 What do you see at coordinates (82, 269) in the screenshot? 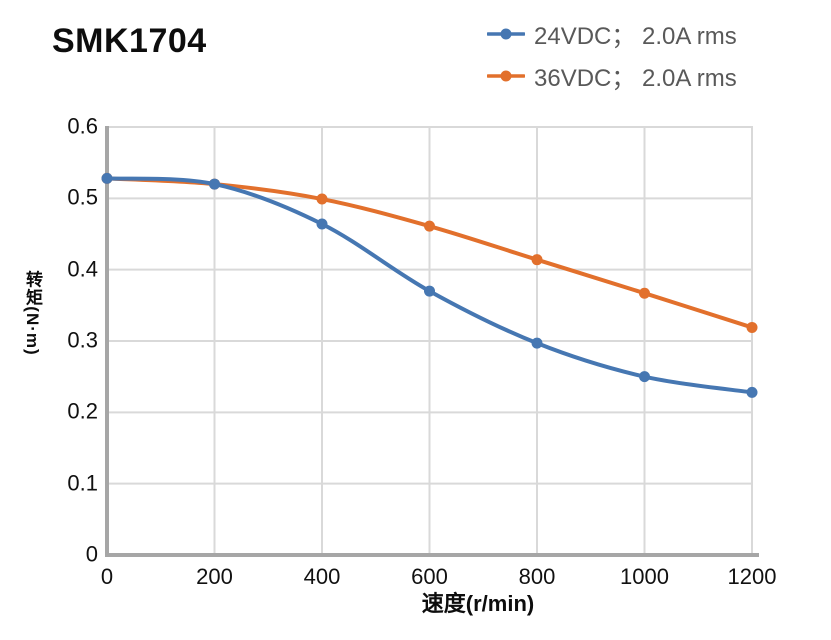
I see `y-tick-label: 0.4` at bounding box center [82, 269].